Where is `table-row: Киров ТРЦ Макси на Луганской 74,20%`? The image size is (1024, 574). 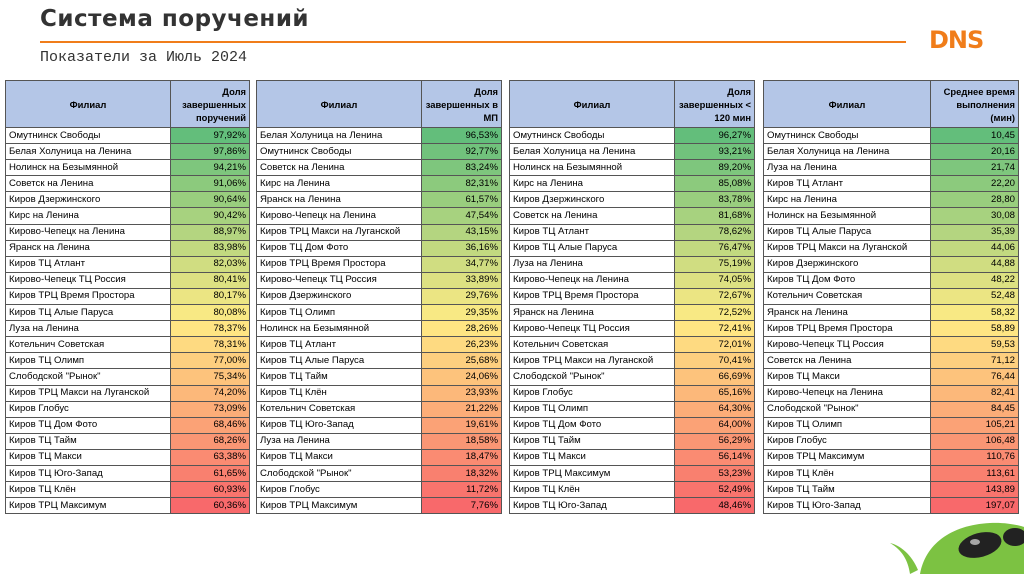 table-row: Киров ТРЦ Макси на Луганской 74,20% is located at coordinates (127, 393).